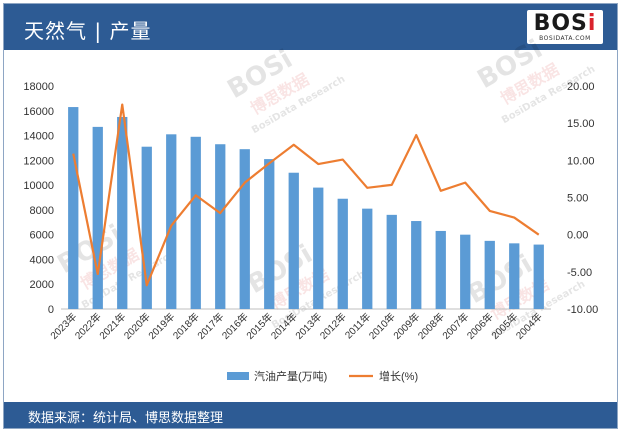 The height and width of the screenshot is (434, 623). What do you see at coordinates (88, 31) in the screenshot?
I see `page-title: 天然气 | 产量` at bounding box center [88, 31].